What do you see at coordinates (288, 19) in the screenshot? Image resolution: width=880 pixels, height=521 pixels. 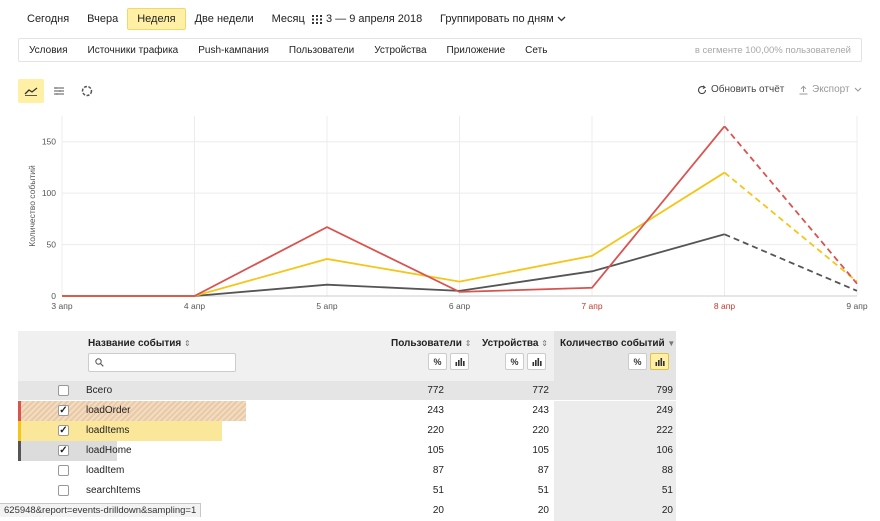 I see `period-month-button: Месяц` at bounding box center [288, 19].